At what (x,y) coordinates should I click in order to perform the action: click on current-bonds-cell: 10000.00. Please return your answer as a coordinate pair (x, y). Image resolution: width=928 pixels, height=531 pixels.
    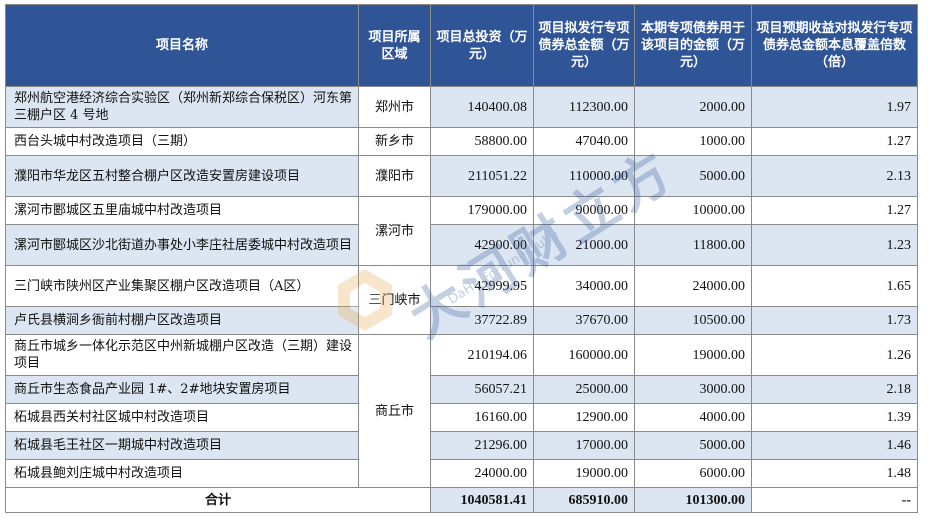
    Looking at the image, I should click on (693, 210).